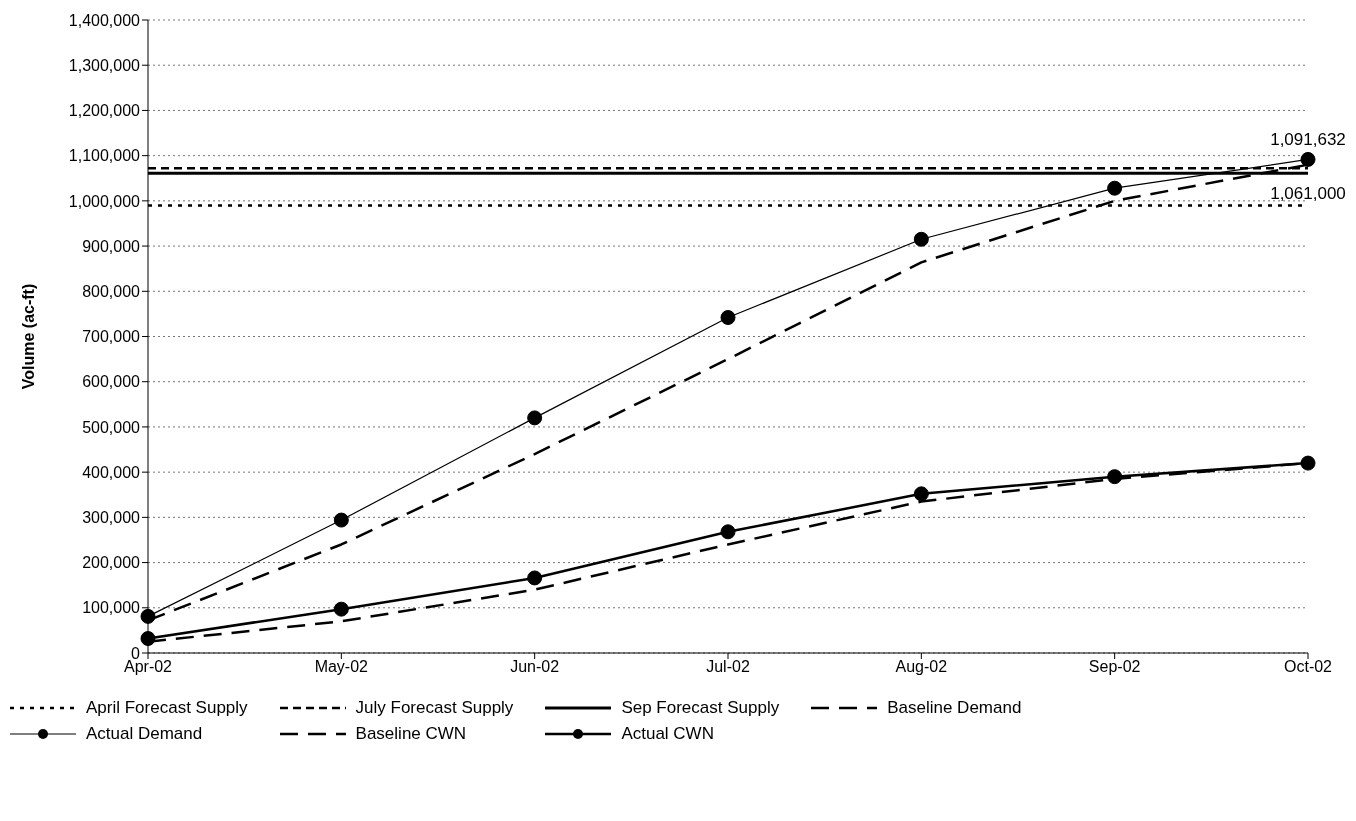  I want to click on x-tick-label: May-02, so click(341, 667).